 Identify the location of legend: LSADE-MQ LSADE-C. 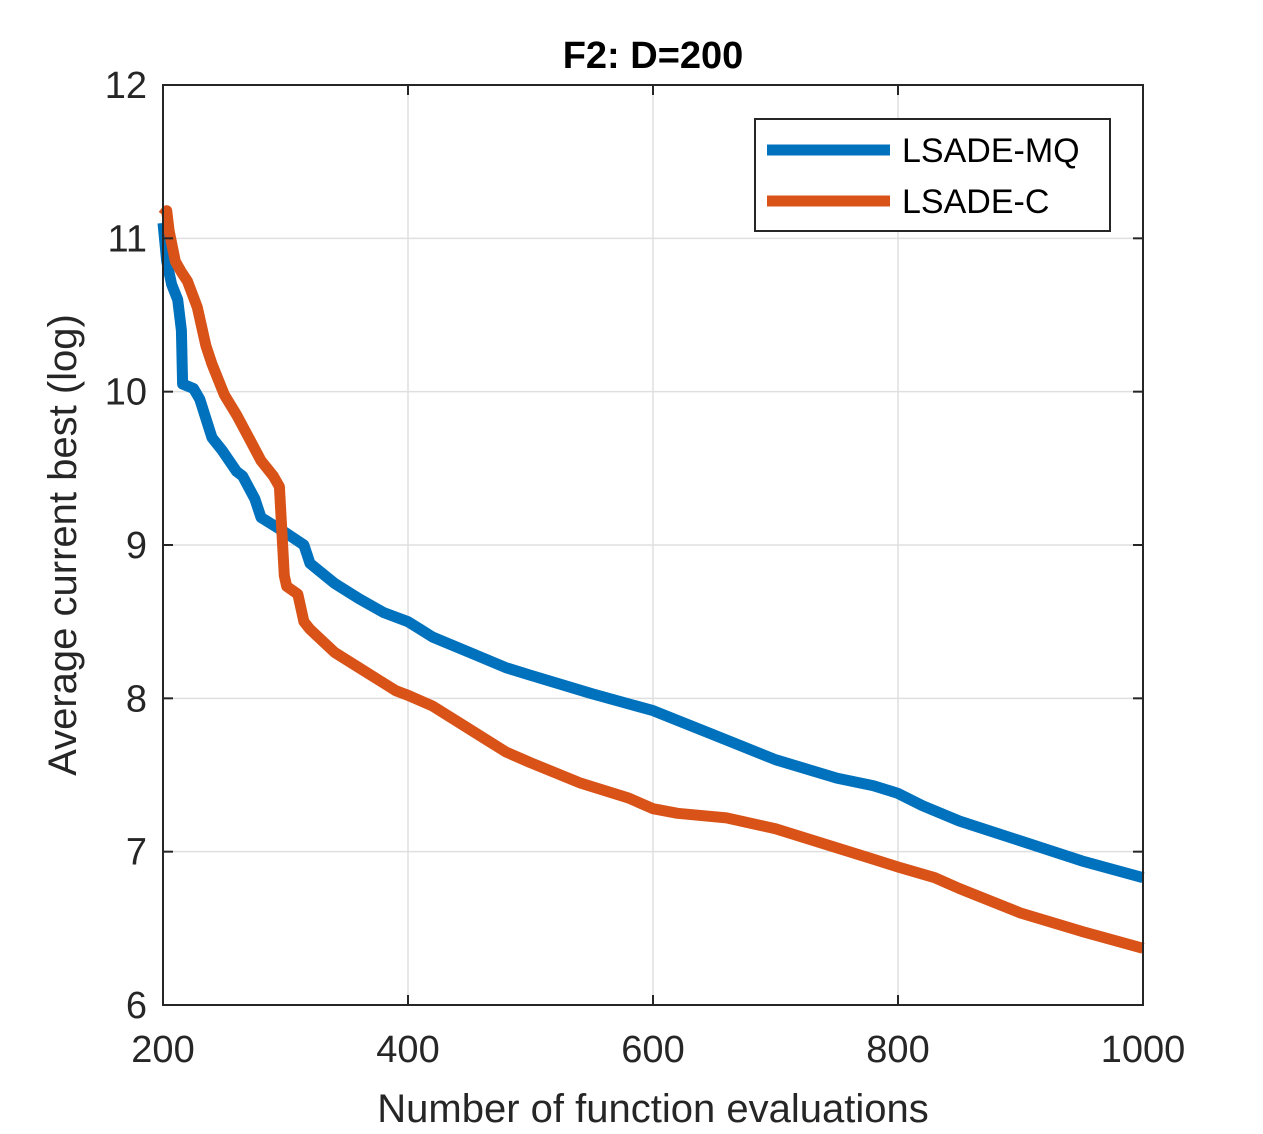
(932, 175).